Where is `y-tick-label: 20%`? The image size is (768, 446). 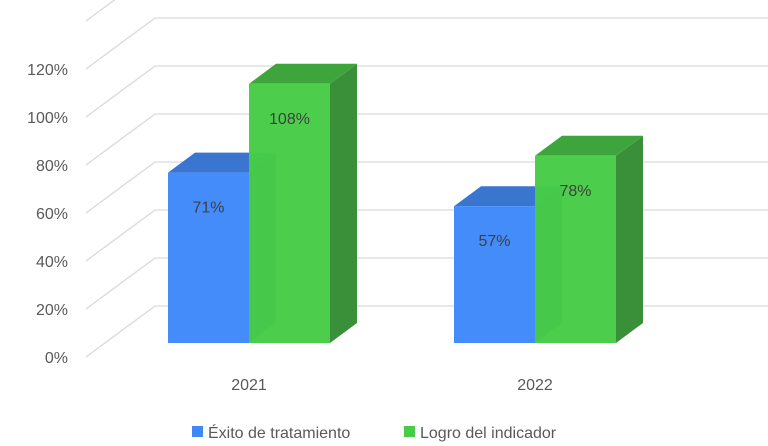 y-tick-label: 20% is located at coordinates (52, 310).